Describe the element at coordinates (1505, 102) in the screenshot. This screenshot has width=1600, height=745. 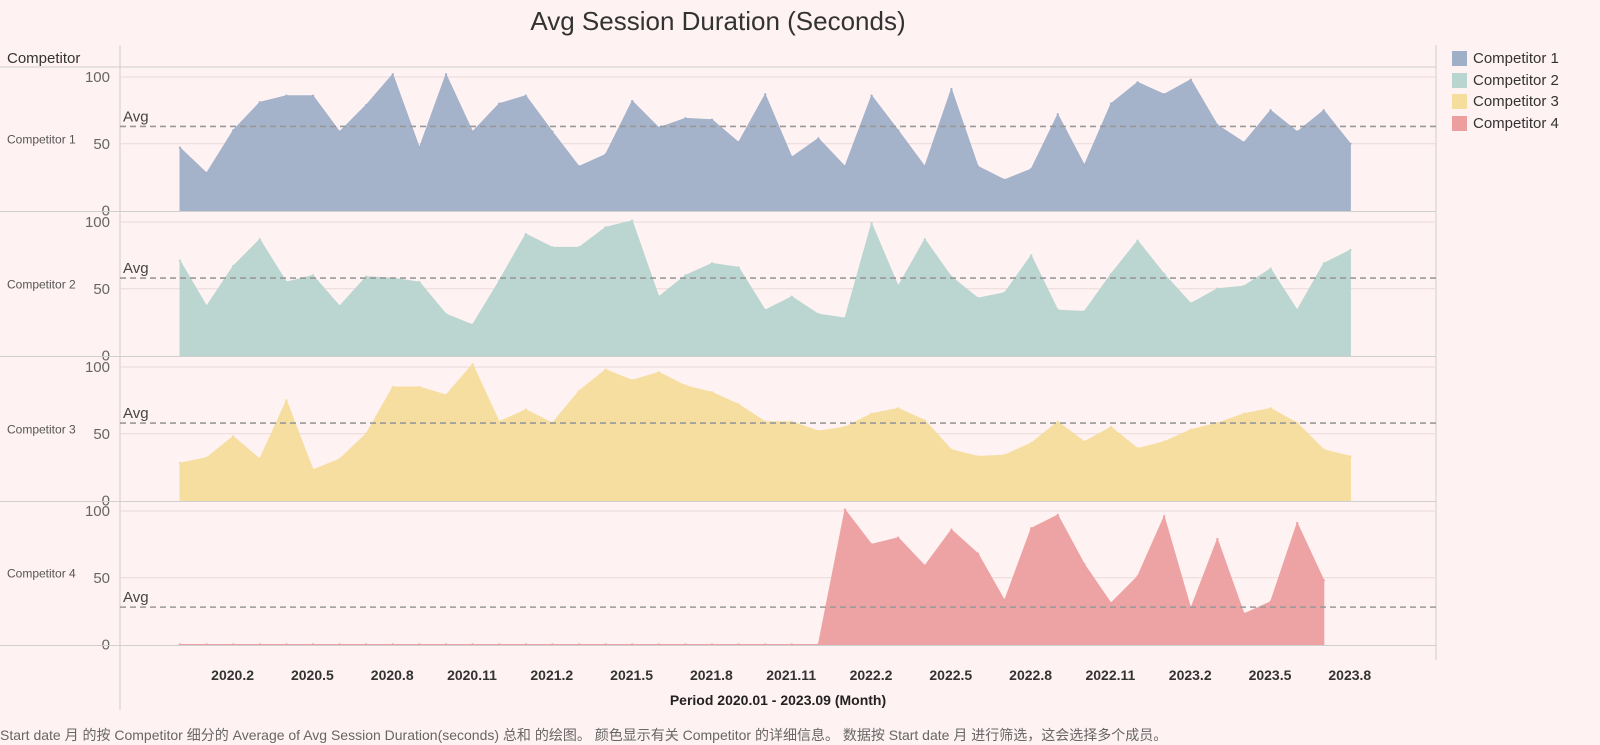
I see `legend-item: Competitor 3` at that location.